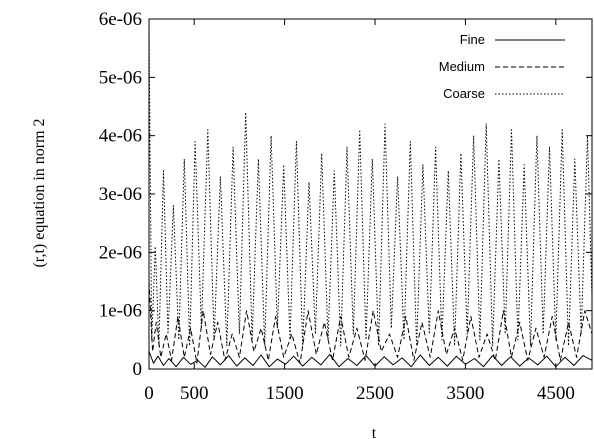 Image resolution: width=594 pixels, height=439 pixels. What do you see at coordinates (120, 77) in the screenshot?
I see `y-tick-label: 5e-06` at bounding box center [120, 77].